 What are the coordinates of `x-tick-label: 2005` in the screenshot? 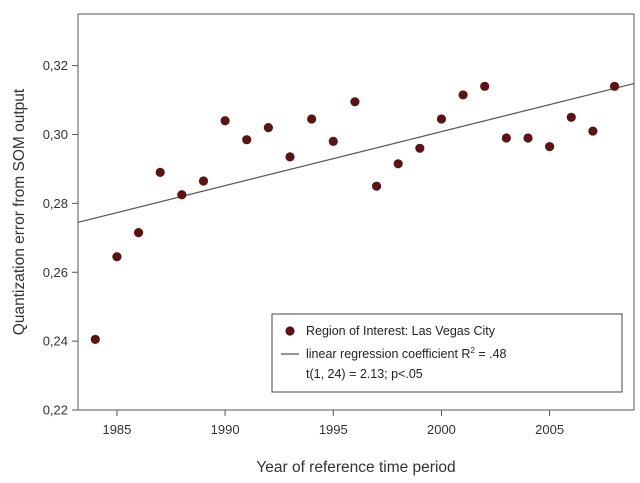 It's located at (549, 429).